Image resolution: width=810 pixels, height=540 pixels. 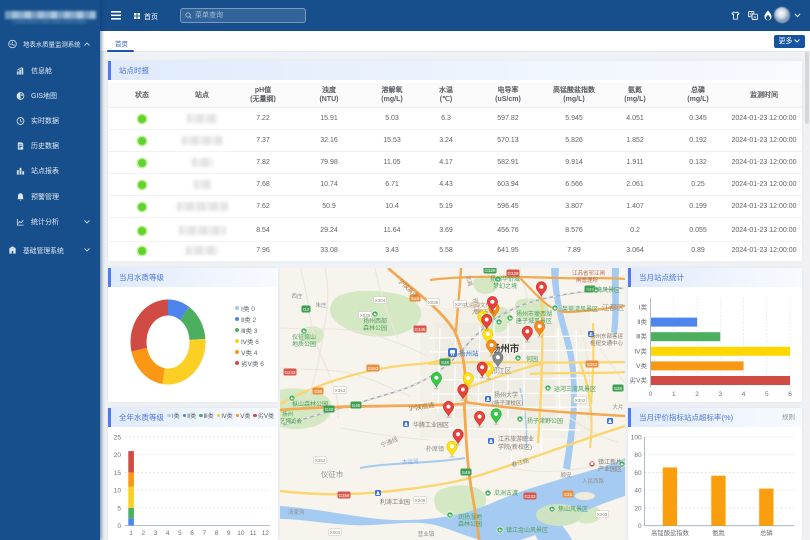 What do you see at coordinates (431, 425) in the screenshot?
I see `svg-text: 华腾工业园区` at bounding box center [431, 425].